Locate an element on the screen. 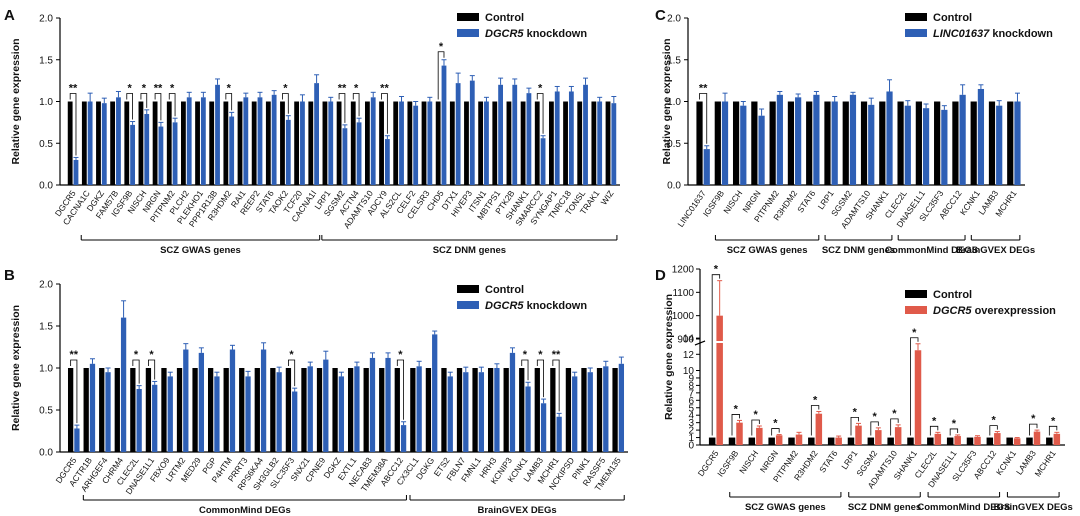 The width and height of the screenshot is (1080, 516). group-bracket: SCZ DNM genes is located at coordinates (884, 502).